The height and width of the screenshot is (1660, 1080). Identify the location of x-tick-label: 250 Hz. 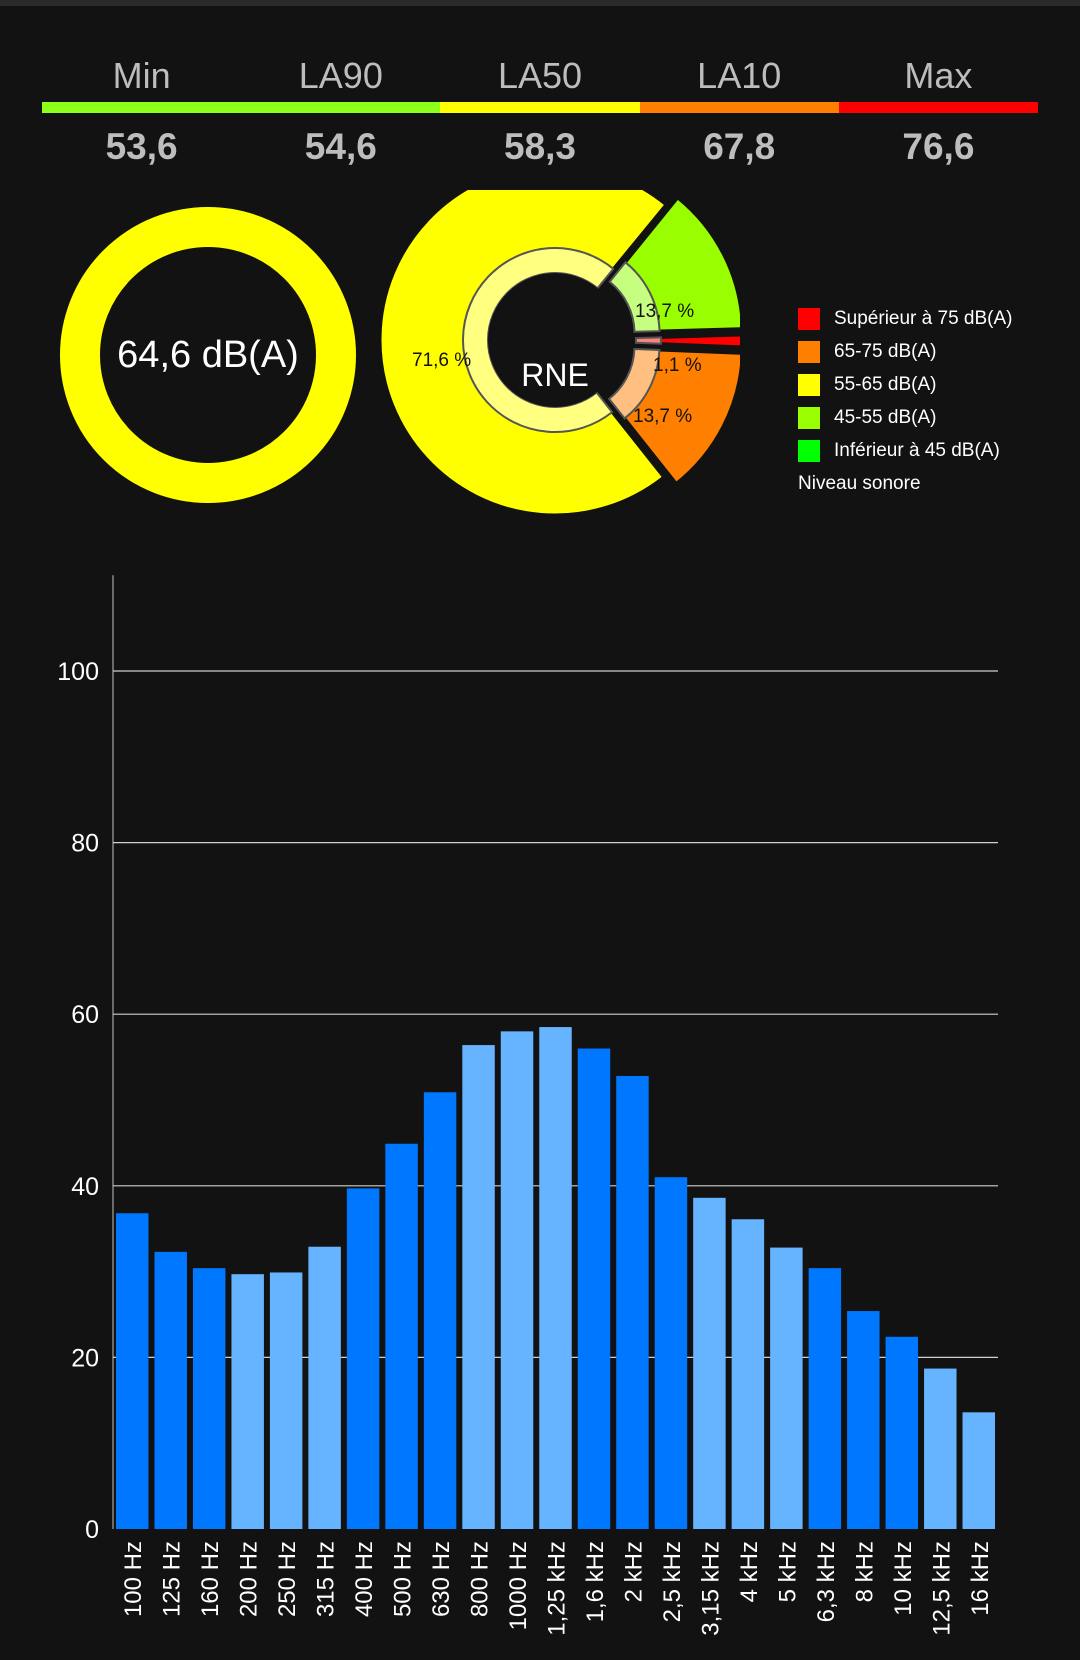
(287, 1579).